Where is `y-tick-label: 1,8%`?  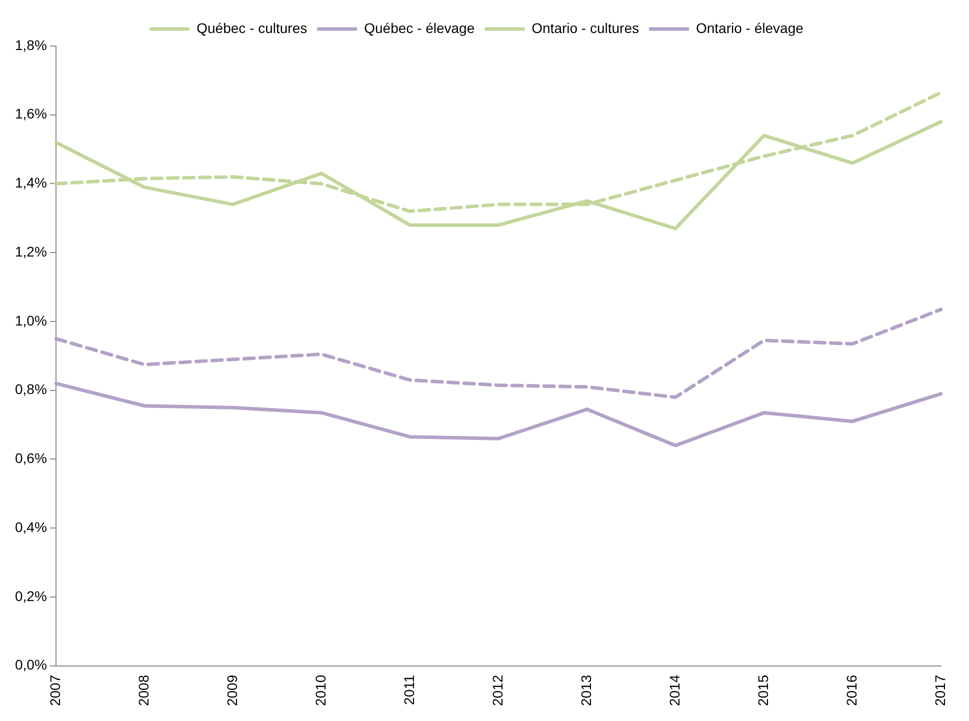
y-tick-label: 1,8% is located at coordinates (30, 44).